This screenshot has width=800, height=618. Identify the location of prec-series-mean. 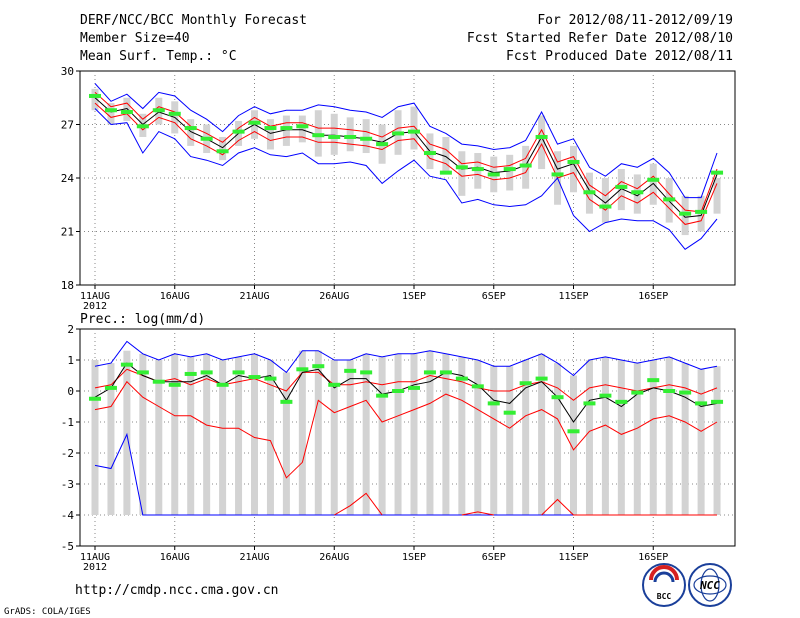
(406, 392).